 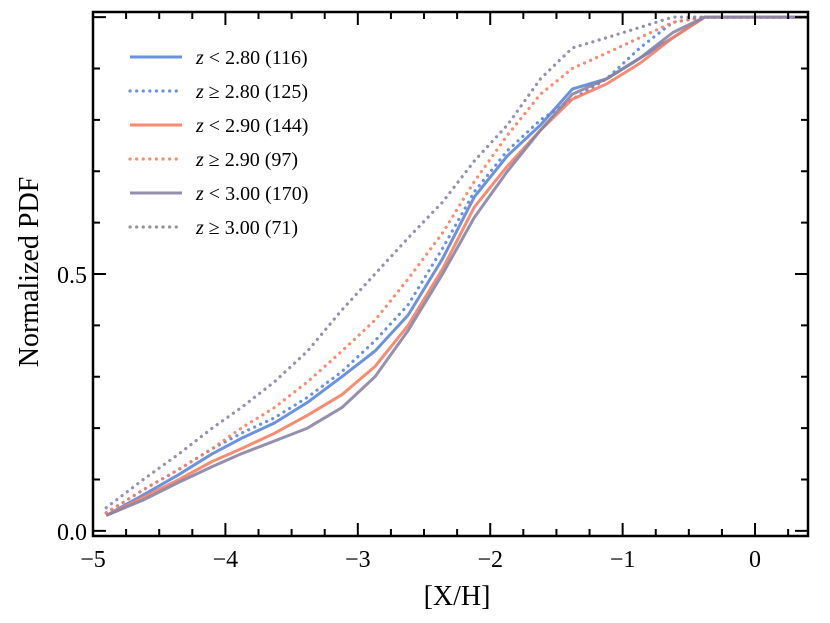 I want to click on legend-rest: ≥ 2.90 (97), so click(x=251, y=160).